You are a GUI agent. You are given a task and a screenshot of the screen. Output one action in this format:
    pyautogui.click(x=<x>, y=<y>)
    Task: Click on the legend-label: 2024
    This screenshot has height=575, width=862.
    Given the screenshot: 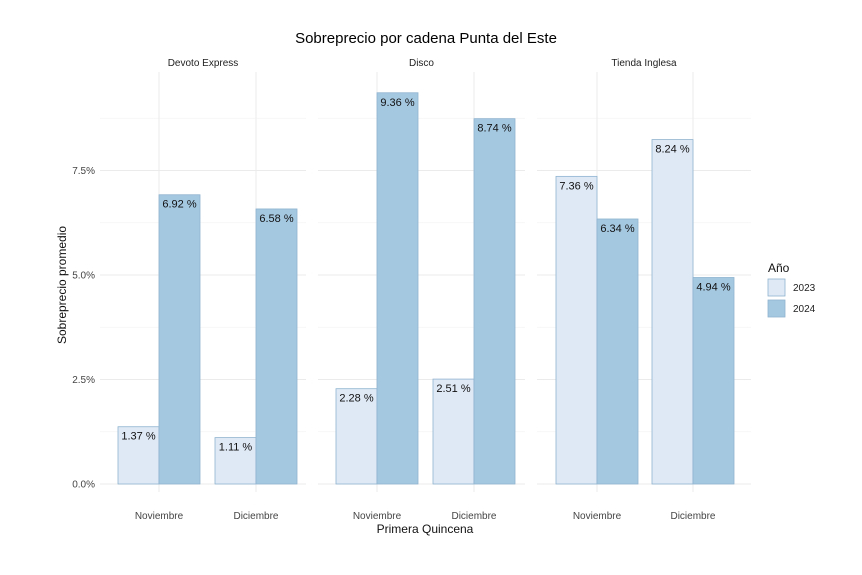 What is the action you would take?
    pyautogui.click(x=804, y=309)
    